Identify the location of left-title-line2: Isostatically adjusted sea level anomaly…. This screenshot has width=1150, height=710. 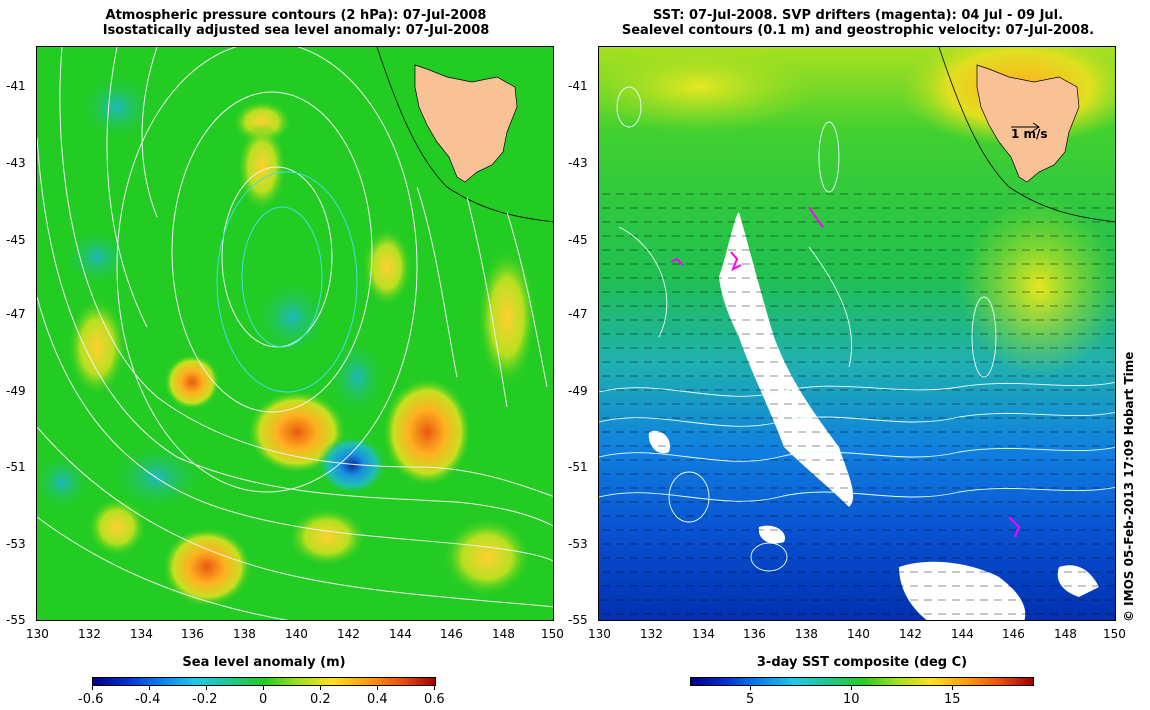
(296, 30).